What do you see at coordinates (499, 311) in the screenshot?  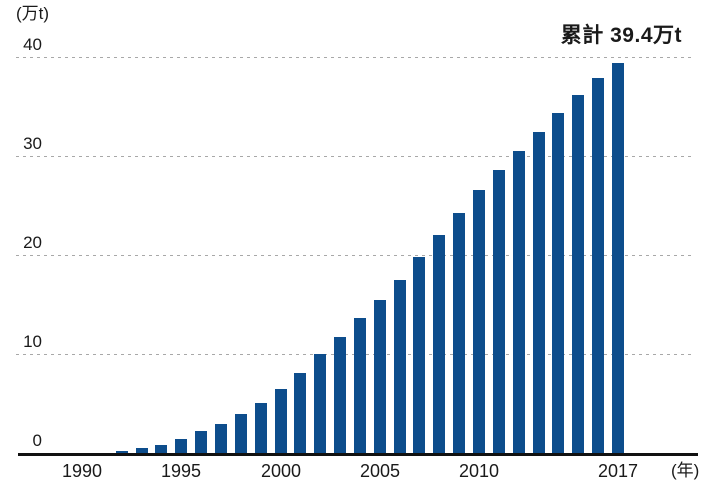 I see `bar-2011` at bounding box center [499, 311].